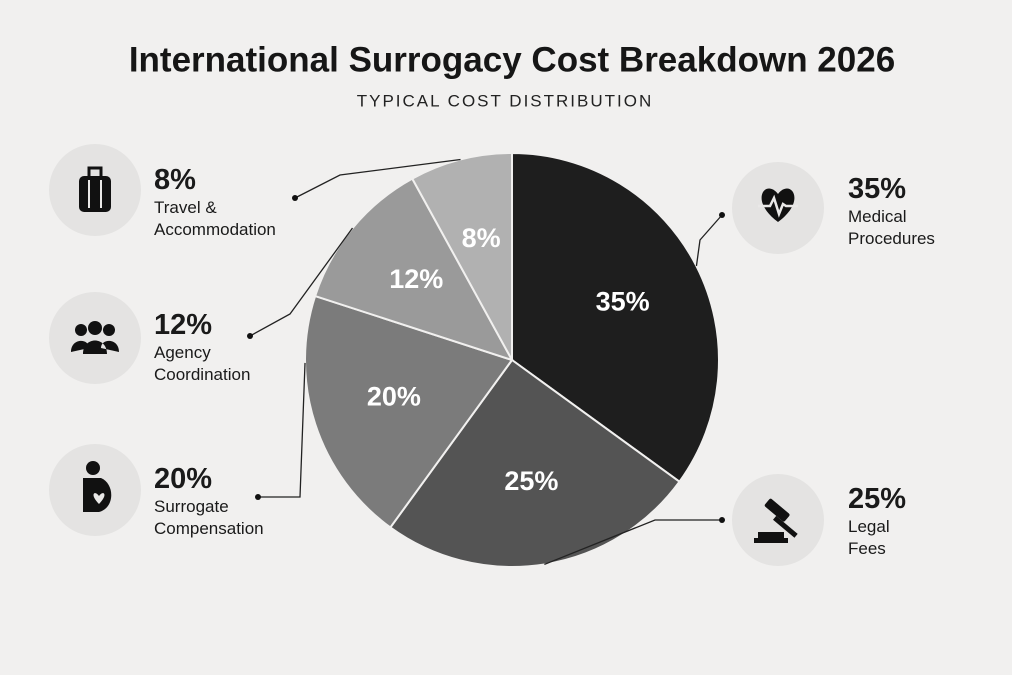 The height and width of the screenshot is (675, 1012). I want to click on side-category: Medical Procedures, so click(891, 227).